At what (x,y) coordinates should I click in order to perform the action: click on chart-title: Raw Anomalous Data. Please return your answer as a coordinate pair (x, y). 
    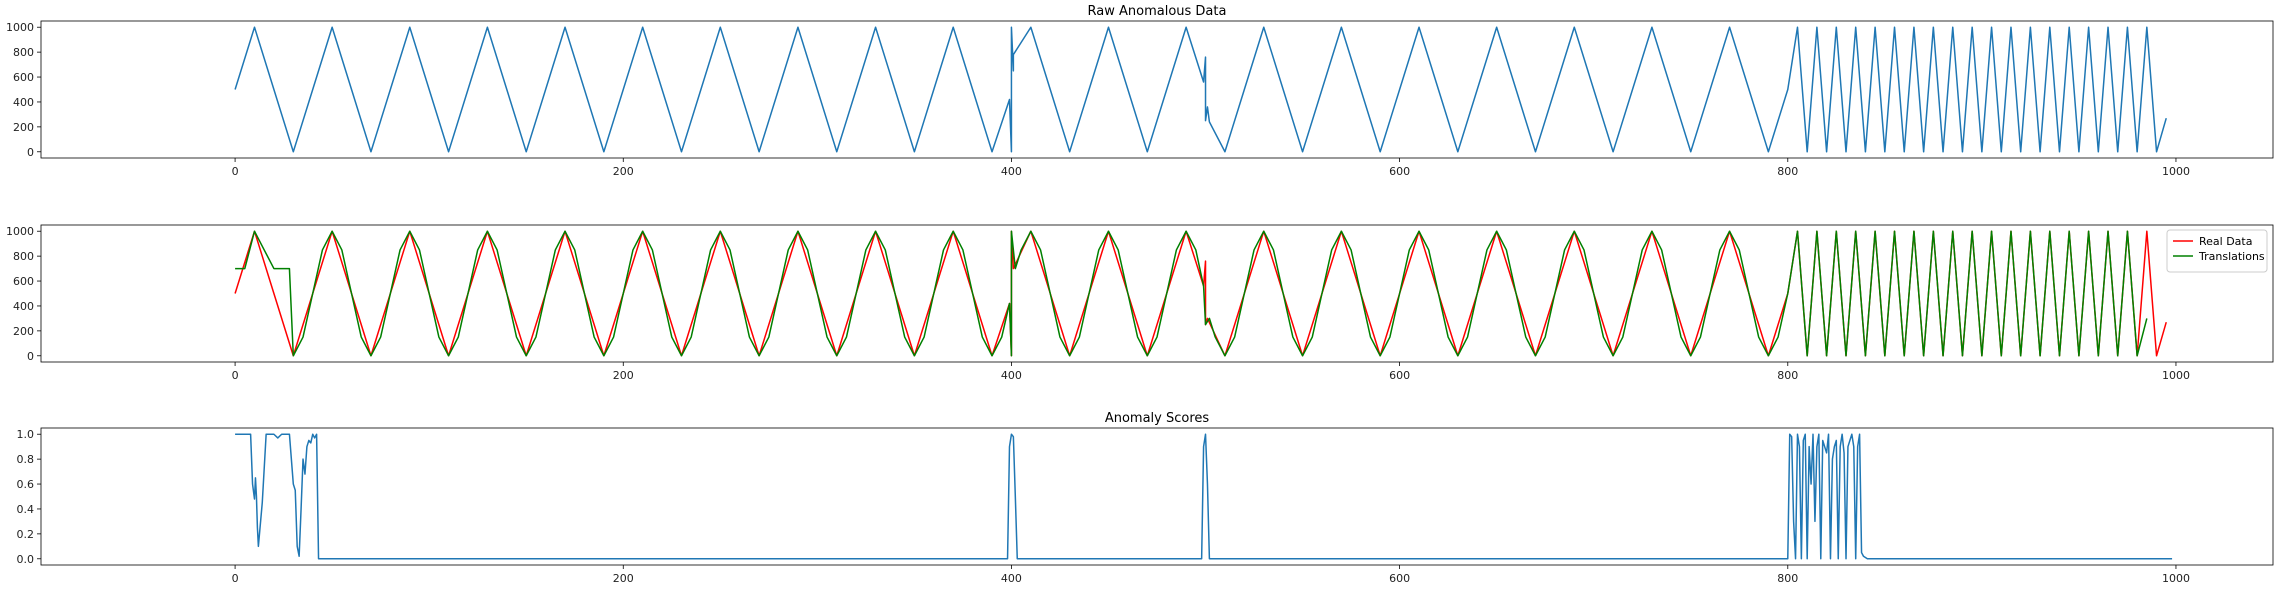
    Looking at the image, I should click on (1157, 11).